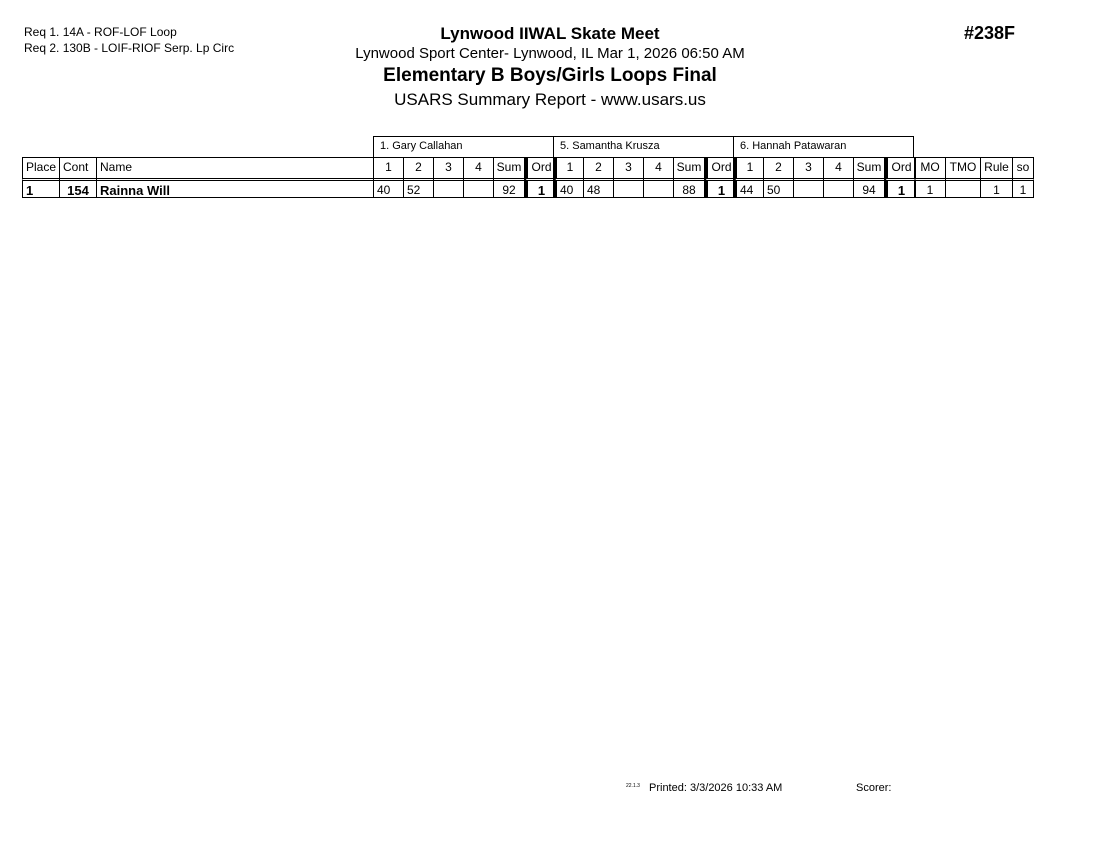  What do you see at coordinates (720, 188) in the screenshot?
I see `judge-2-score-ord: 1` at bounding box center [720, 188].